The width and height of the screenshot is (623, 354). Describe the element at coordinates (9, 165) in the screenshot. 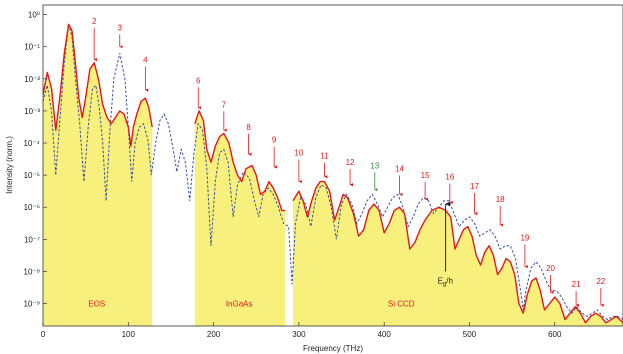

I see `y-axis-title: Intensity (norm.)` at that location.